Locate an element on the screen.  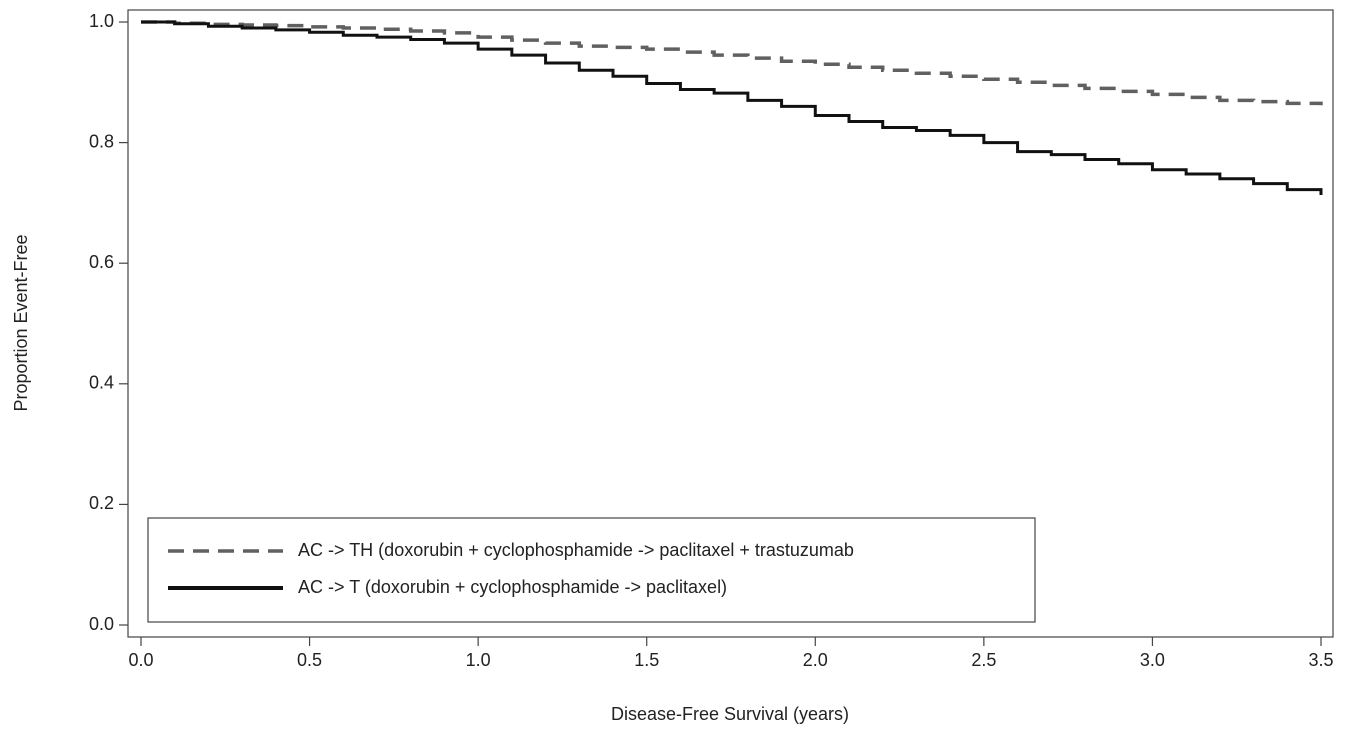
y-tick-label: 0.6 is located at coordinates (101, 262).